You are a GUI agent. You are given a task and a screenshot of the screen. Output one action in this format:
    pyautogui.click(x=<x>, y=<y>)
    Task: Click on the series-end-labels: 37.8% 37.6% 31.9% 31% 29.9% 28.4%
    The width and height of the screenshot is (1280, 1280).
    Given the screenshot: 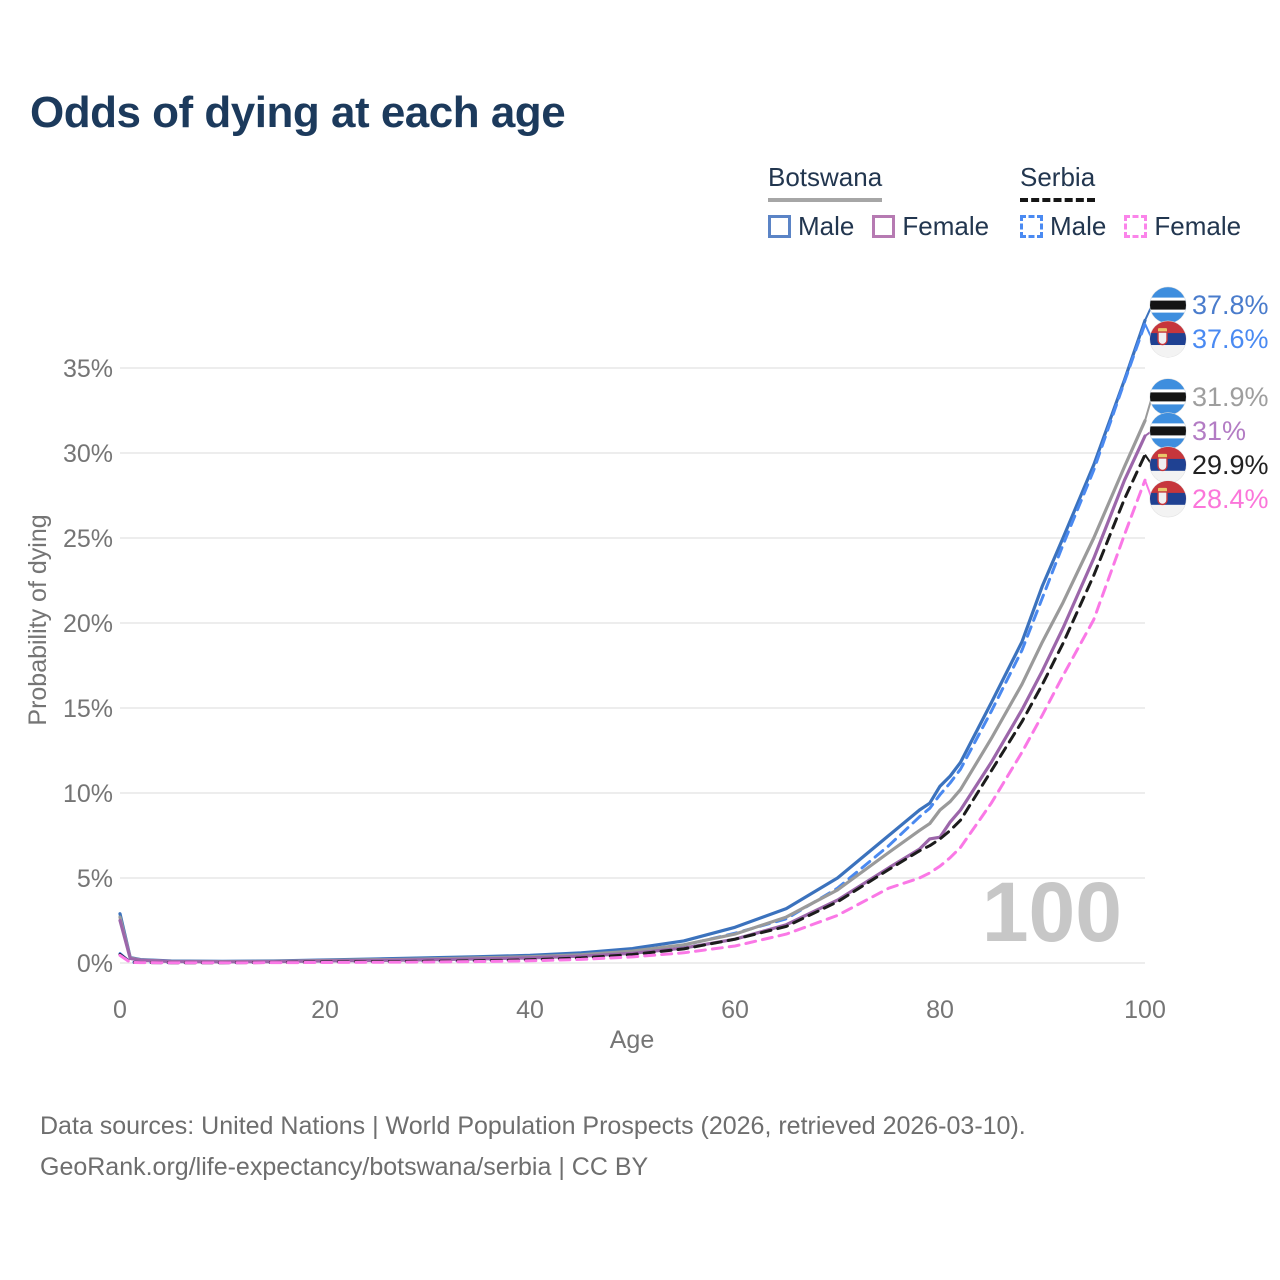 What is the action you would take?
    pyautogui.click(x=1206, y=402)
    